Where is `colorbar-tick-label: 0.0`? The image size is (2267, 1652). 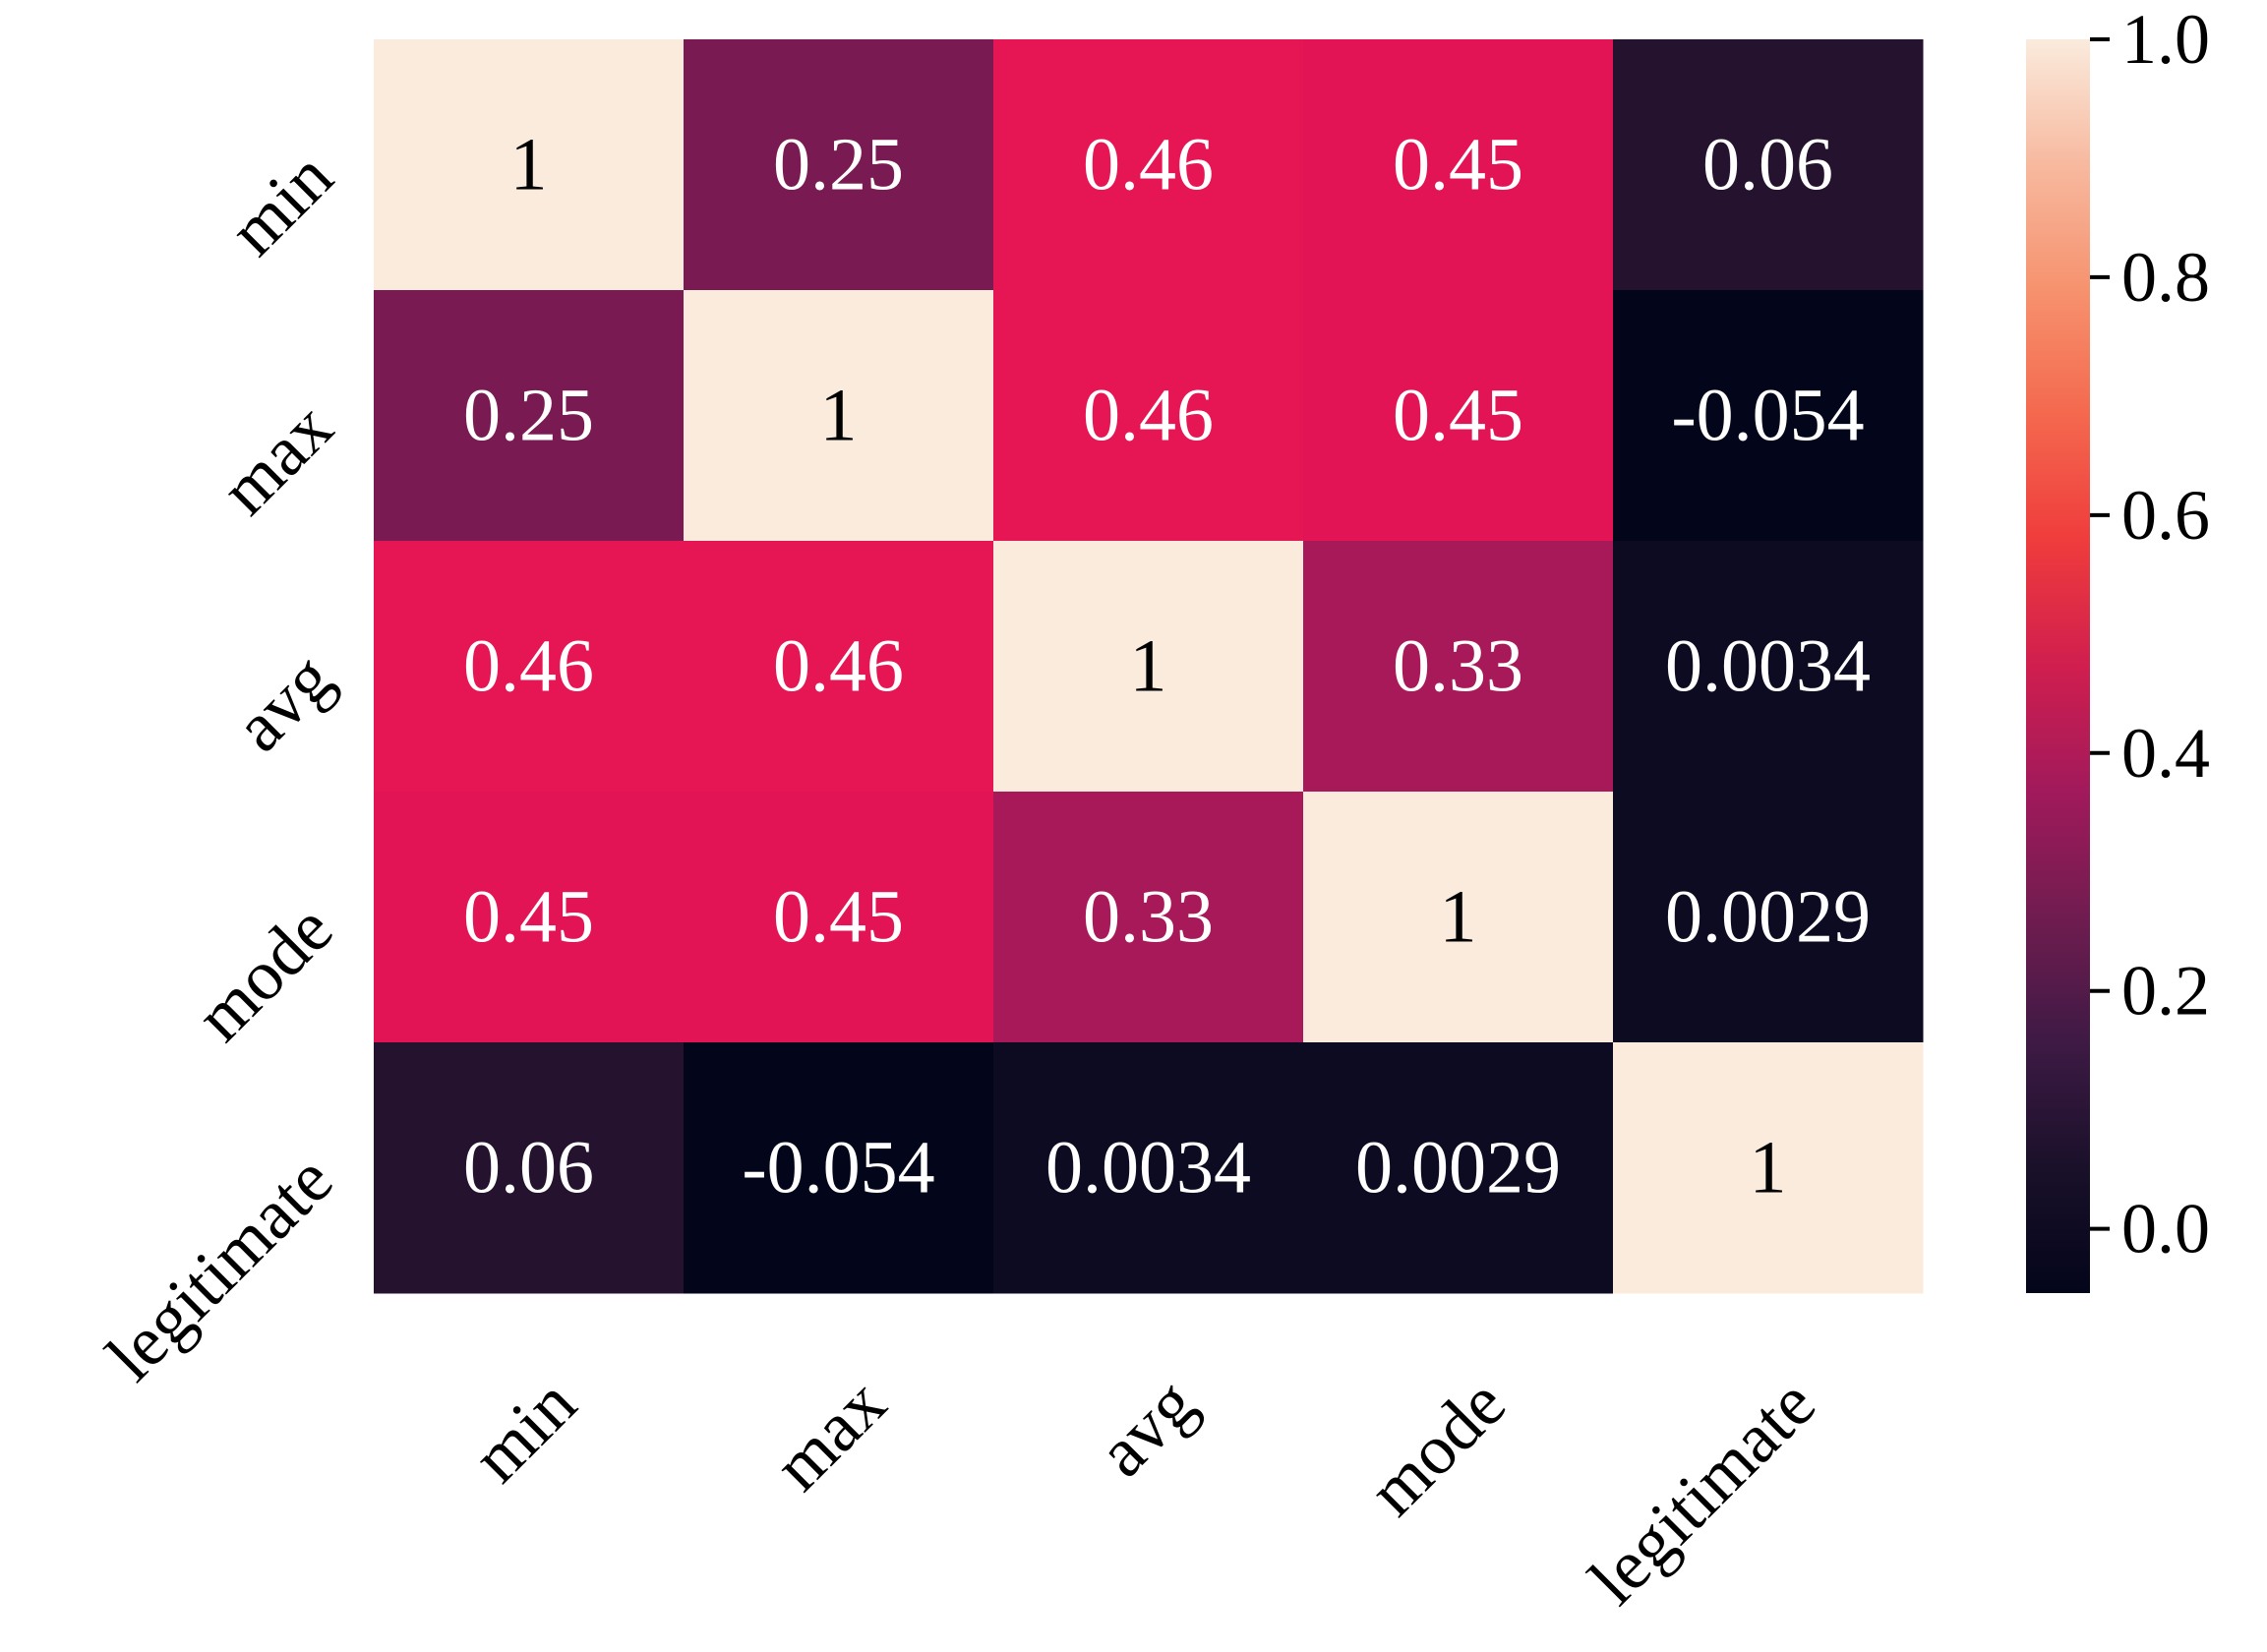 colorbar-tick-label: 0.0 is located at coordinates (2165, 1229).